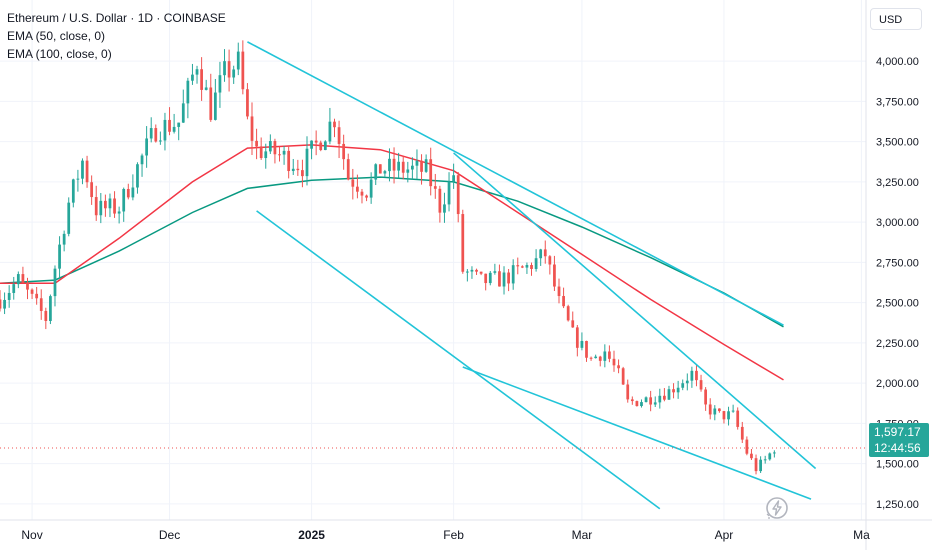  What do you see at coordinates (897, 143) in the screenshot?
I see `price-tick-label: 3,500.00` at bounding box center [897, 143].